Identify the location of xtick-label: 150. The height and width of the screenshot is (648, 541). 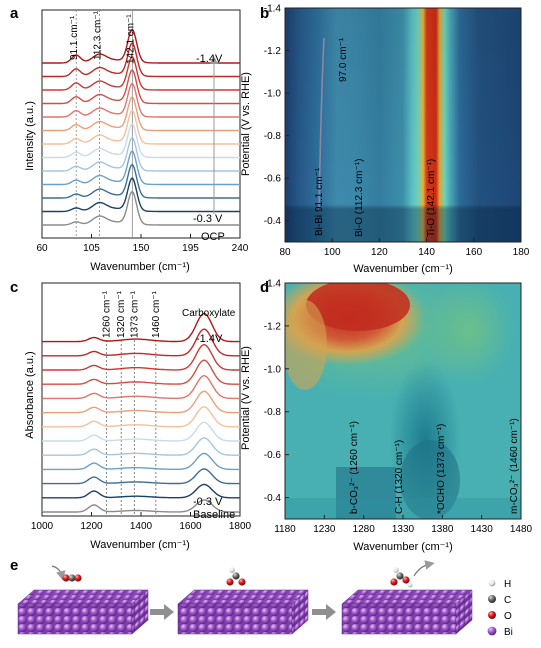
(141, 248).